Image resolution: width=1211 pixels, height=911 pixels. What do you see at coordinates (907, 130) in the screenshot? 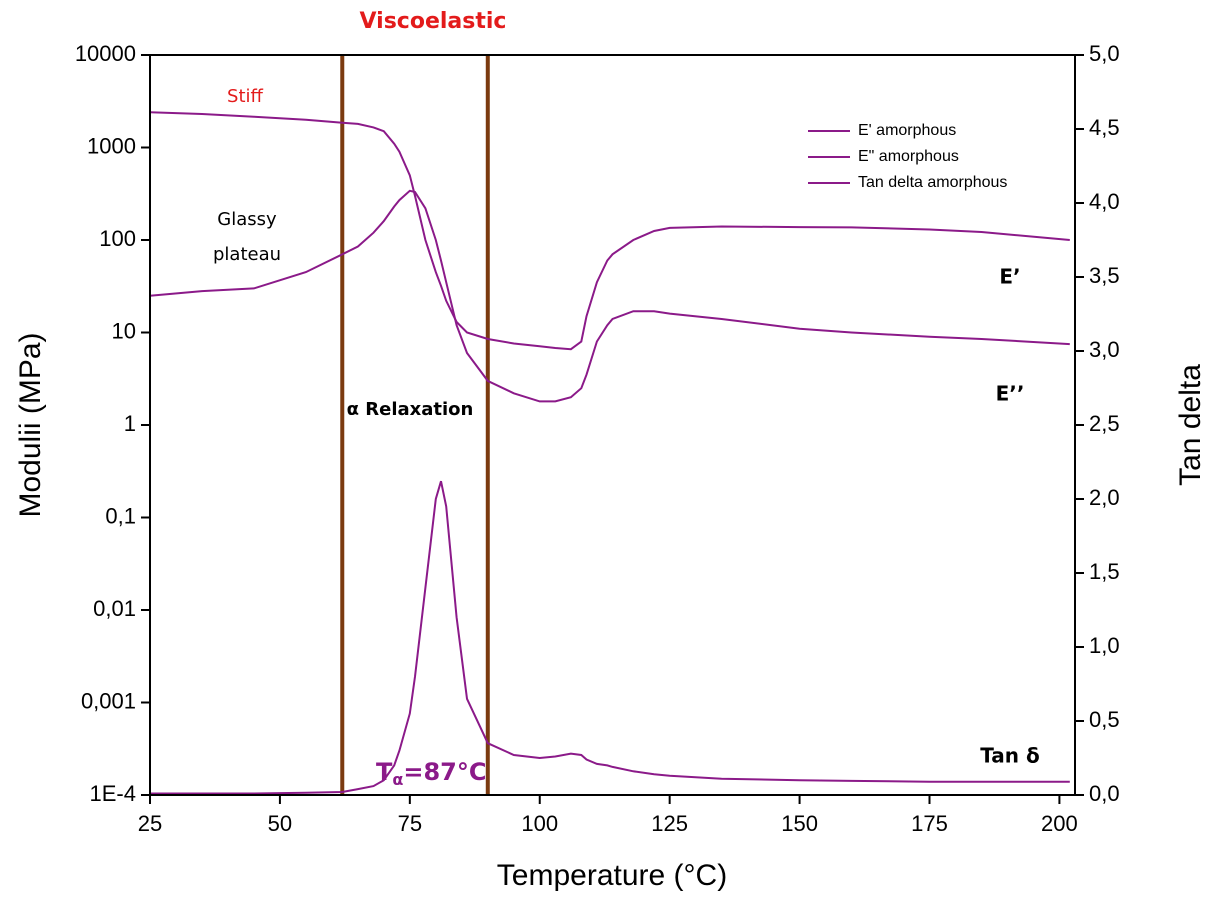
I see `legend-label: E' amorphous` at bounding box center [907, 130].